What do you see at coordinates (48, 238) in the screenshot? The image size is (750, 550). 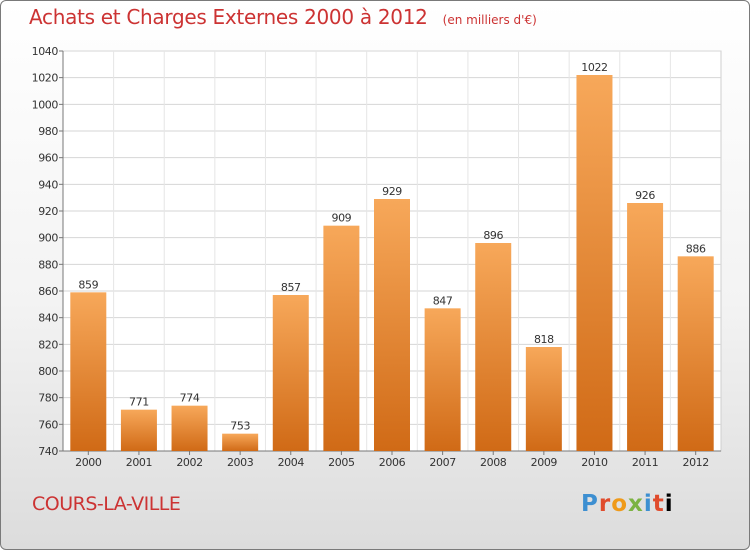 I see `y-tick-label: 900` at bounding box center [48, 238].